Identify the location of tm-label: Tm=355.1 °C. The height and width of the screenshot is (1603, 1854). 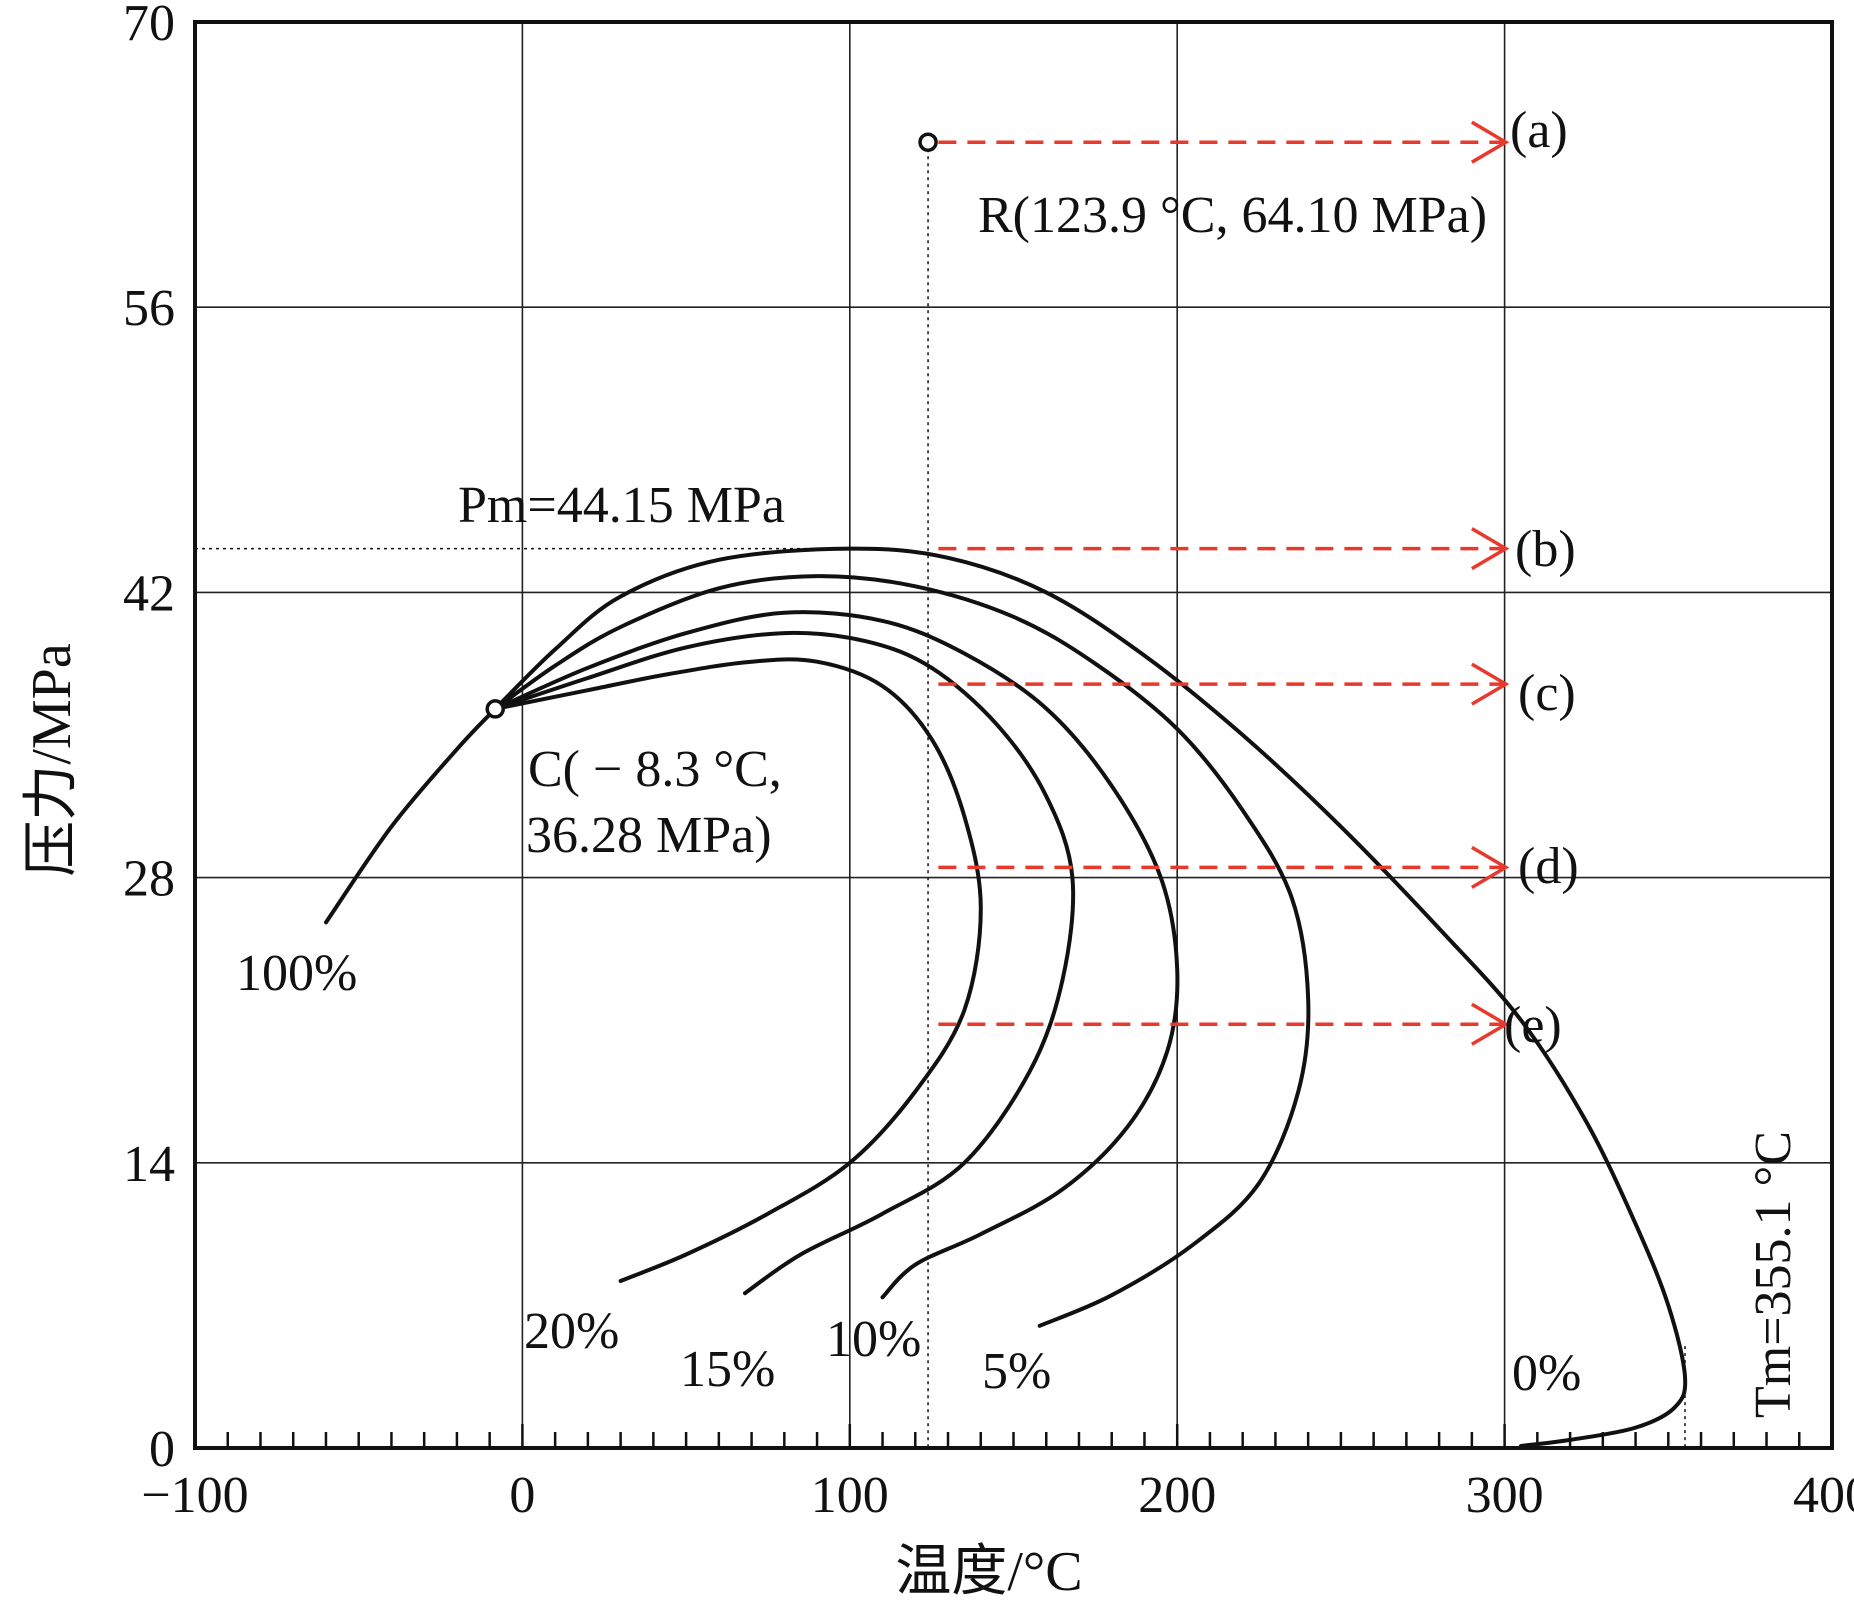
(1773, 1274).